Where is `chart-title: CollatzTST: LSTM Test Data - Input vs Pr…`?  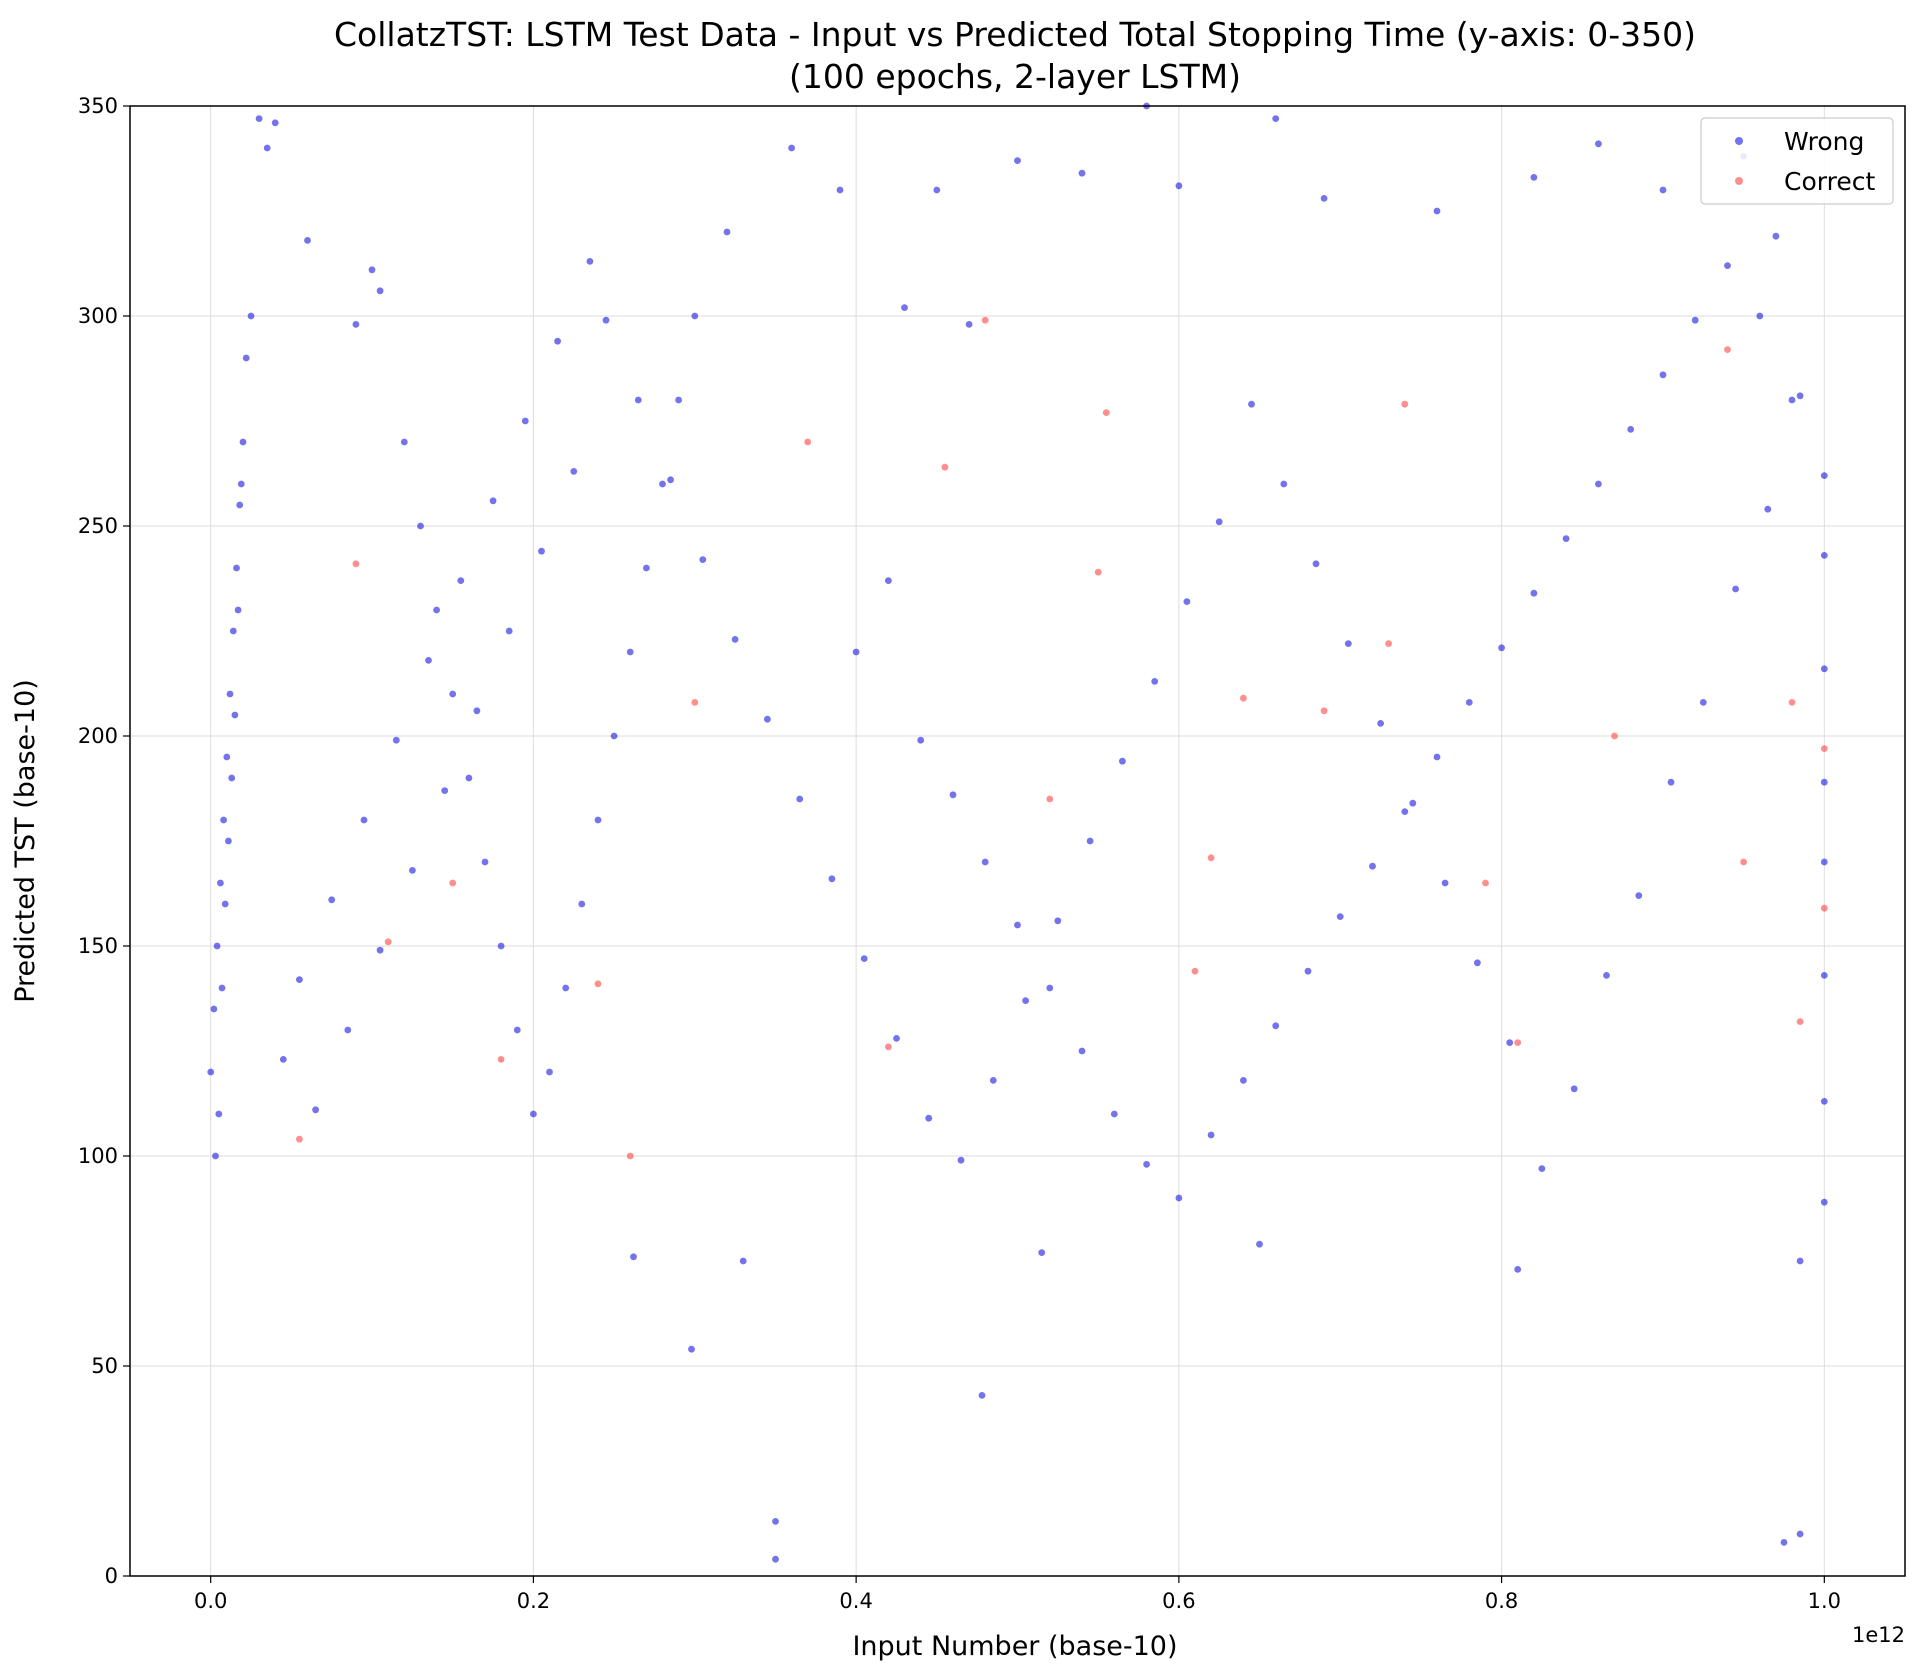 chart-title: CollatzTST: LSTM Test Data - Input vs Pr… is located at coordinates (1015, 34).